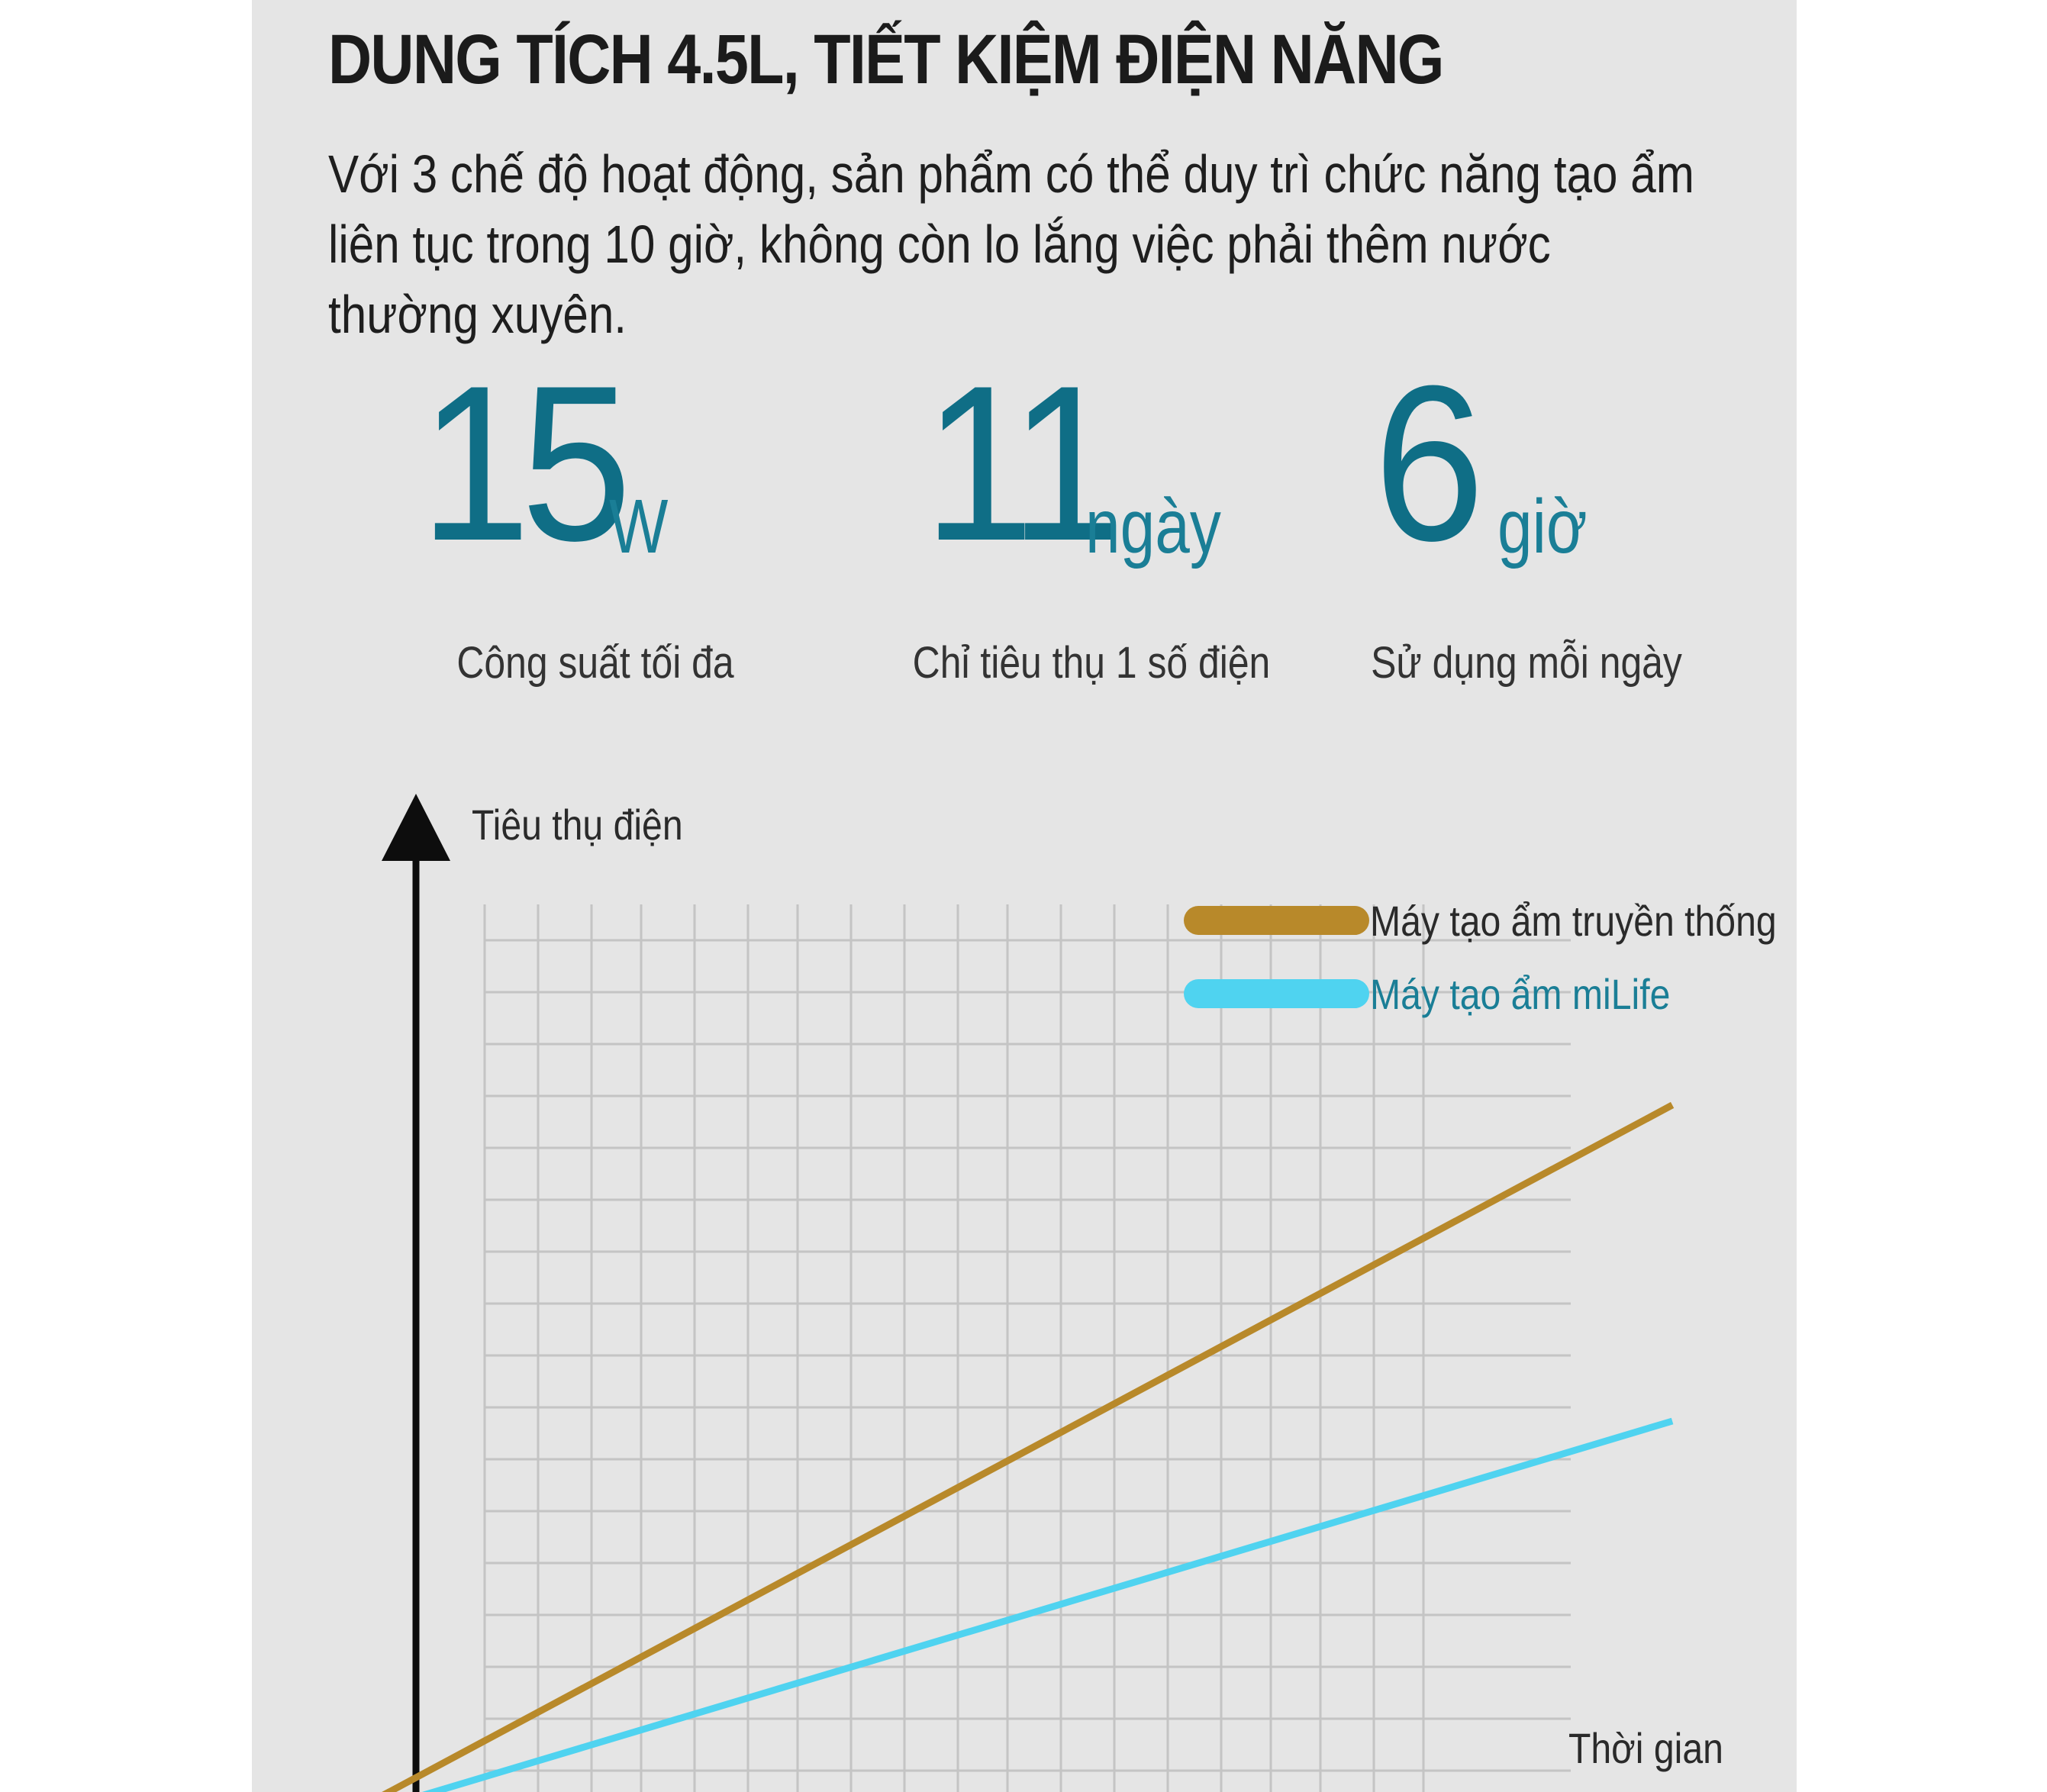 The height and width of the screenshot is (1792, 2047). Describe the element at coordinates (1429, 464) in the screenshot. I see `stat-value: 6` at that location.